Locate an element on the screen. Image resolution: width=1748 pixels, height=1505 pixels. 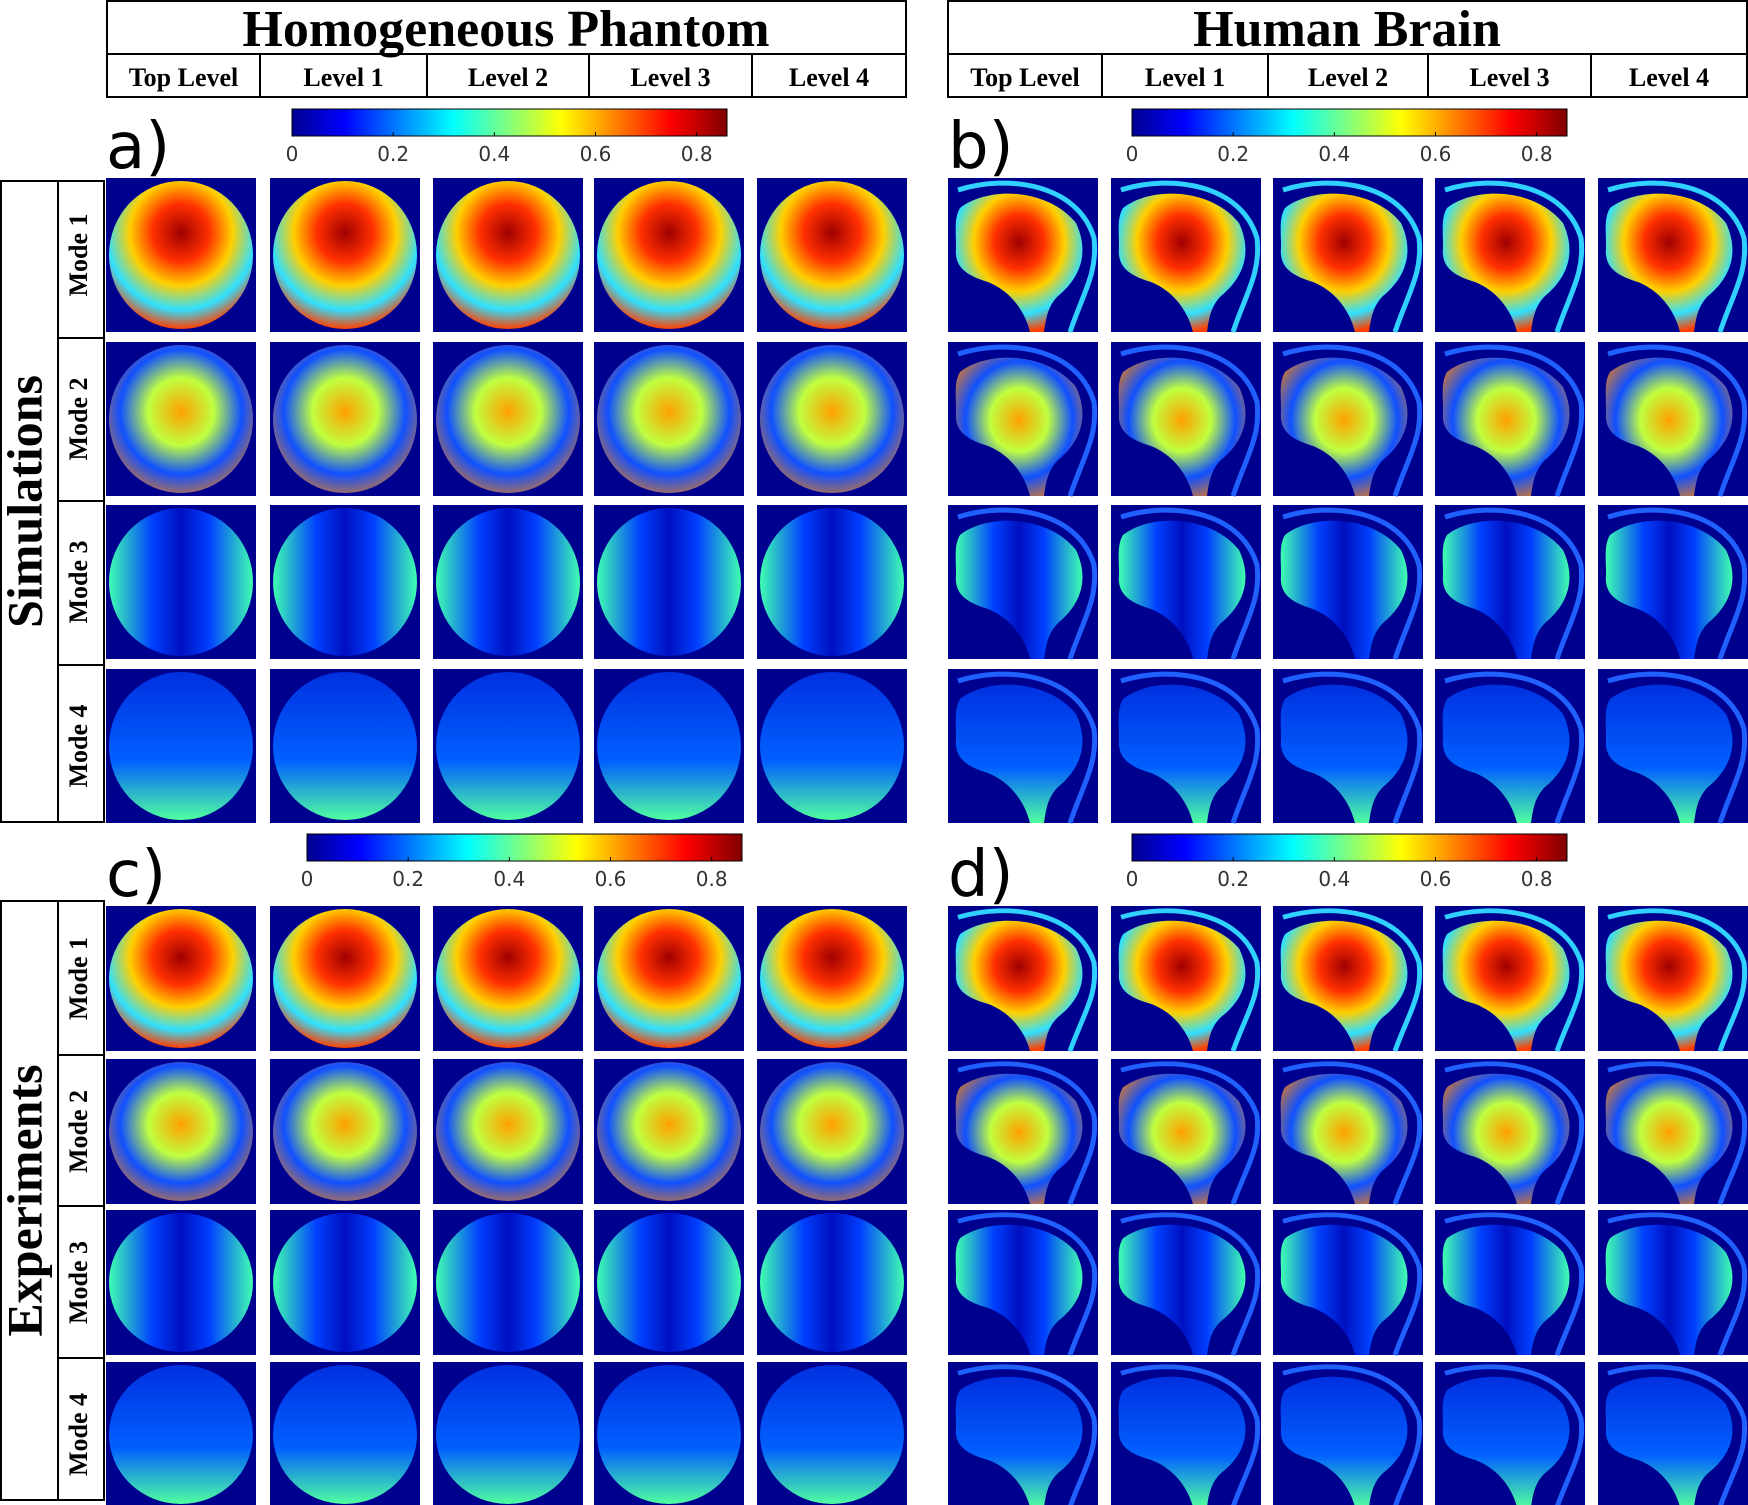
level-label: Level 1 is located at coordinates (343, 77).